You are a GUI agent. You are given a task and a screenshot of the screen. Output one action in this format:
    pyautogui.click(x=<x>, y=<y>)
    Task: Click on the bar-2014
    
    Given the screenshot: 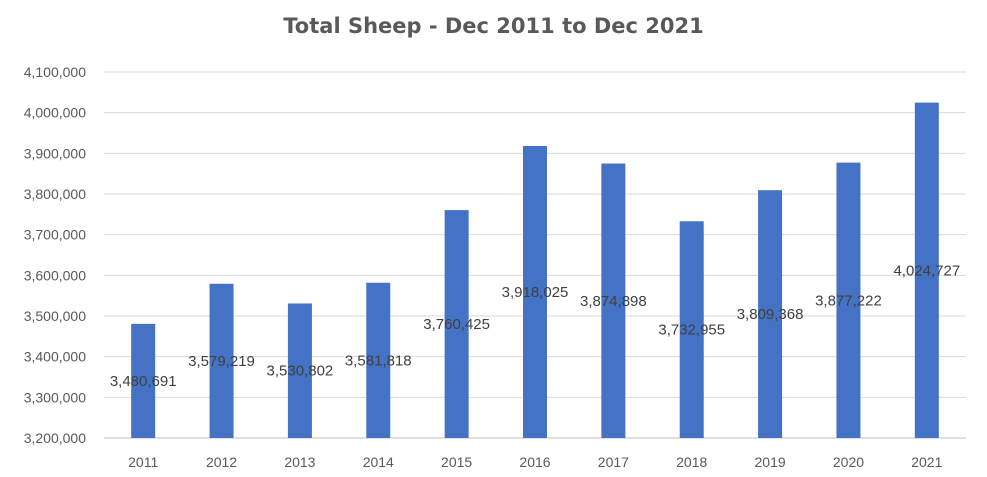 What is the action you would take?
    pyautogui.click(x=378, y=360)
    